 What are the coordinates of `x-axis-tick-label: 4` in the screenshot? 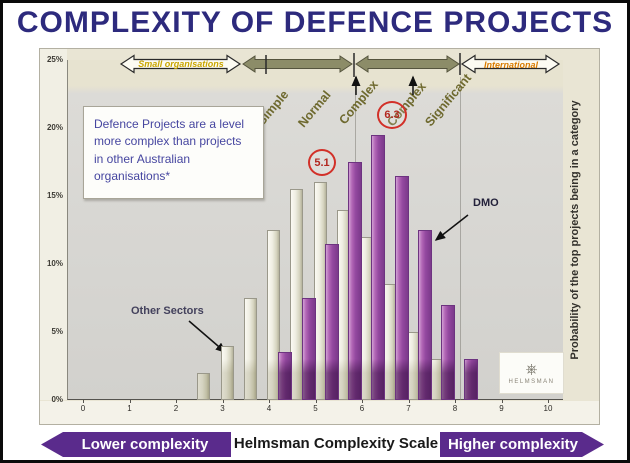 It's located at (269, 408).